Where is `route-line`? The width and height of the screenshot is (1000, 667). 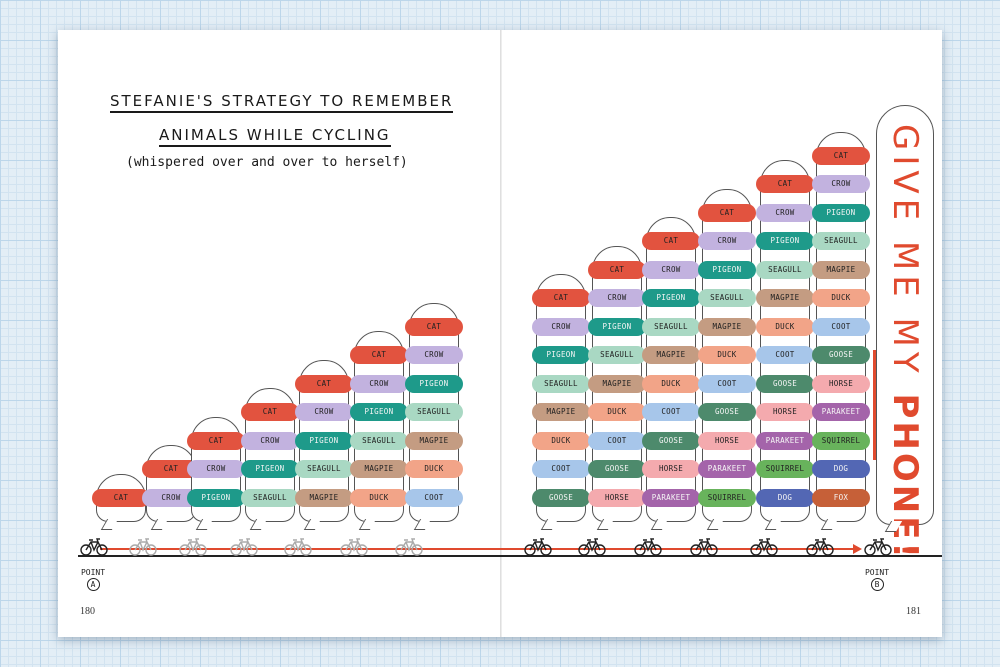 route-line is located at coordinates (477, 549).